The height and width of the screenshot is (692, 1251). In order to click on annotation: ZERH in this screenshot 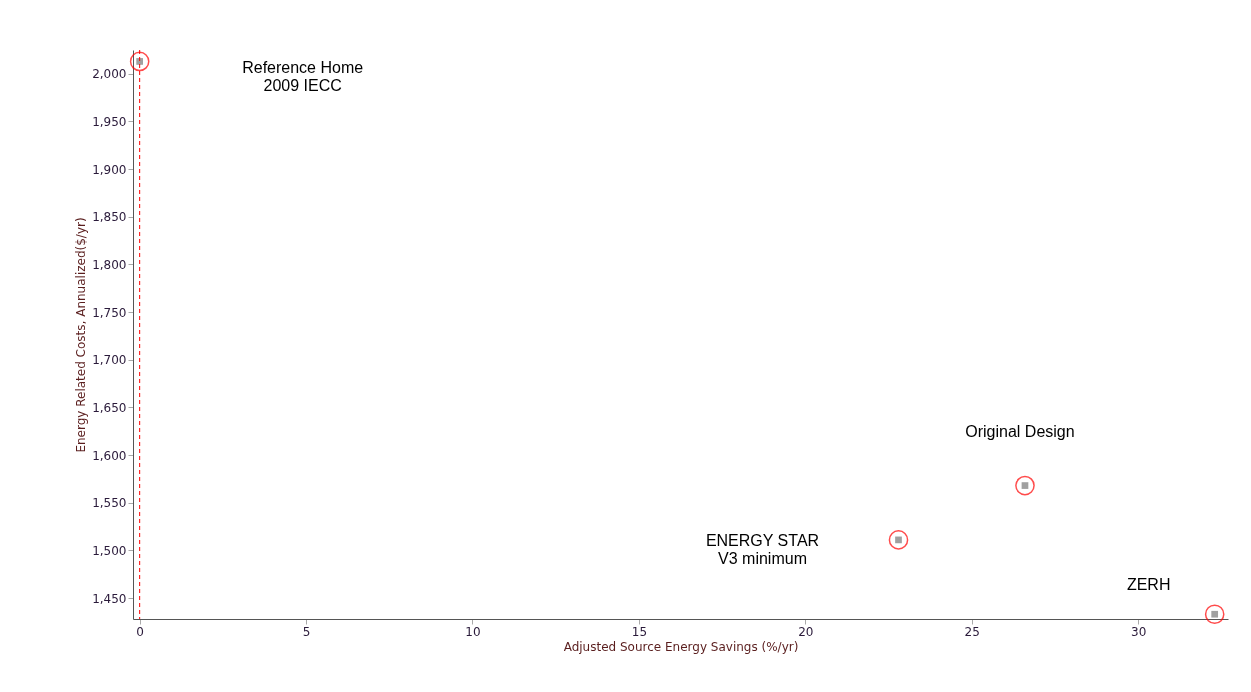, I will do `click(1148, 585)`.